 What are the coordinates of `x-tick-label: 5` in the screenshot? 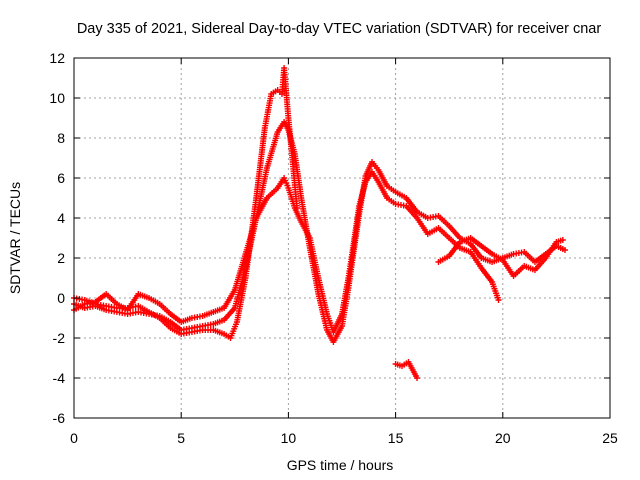 It's located at (181, 438).